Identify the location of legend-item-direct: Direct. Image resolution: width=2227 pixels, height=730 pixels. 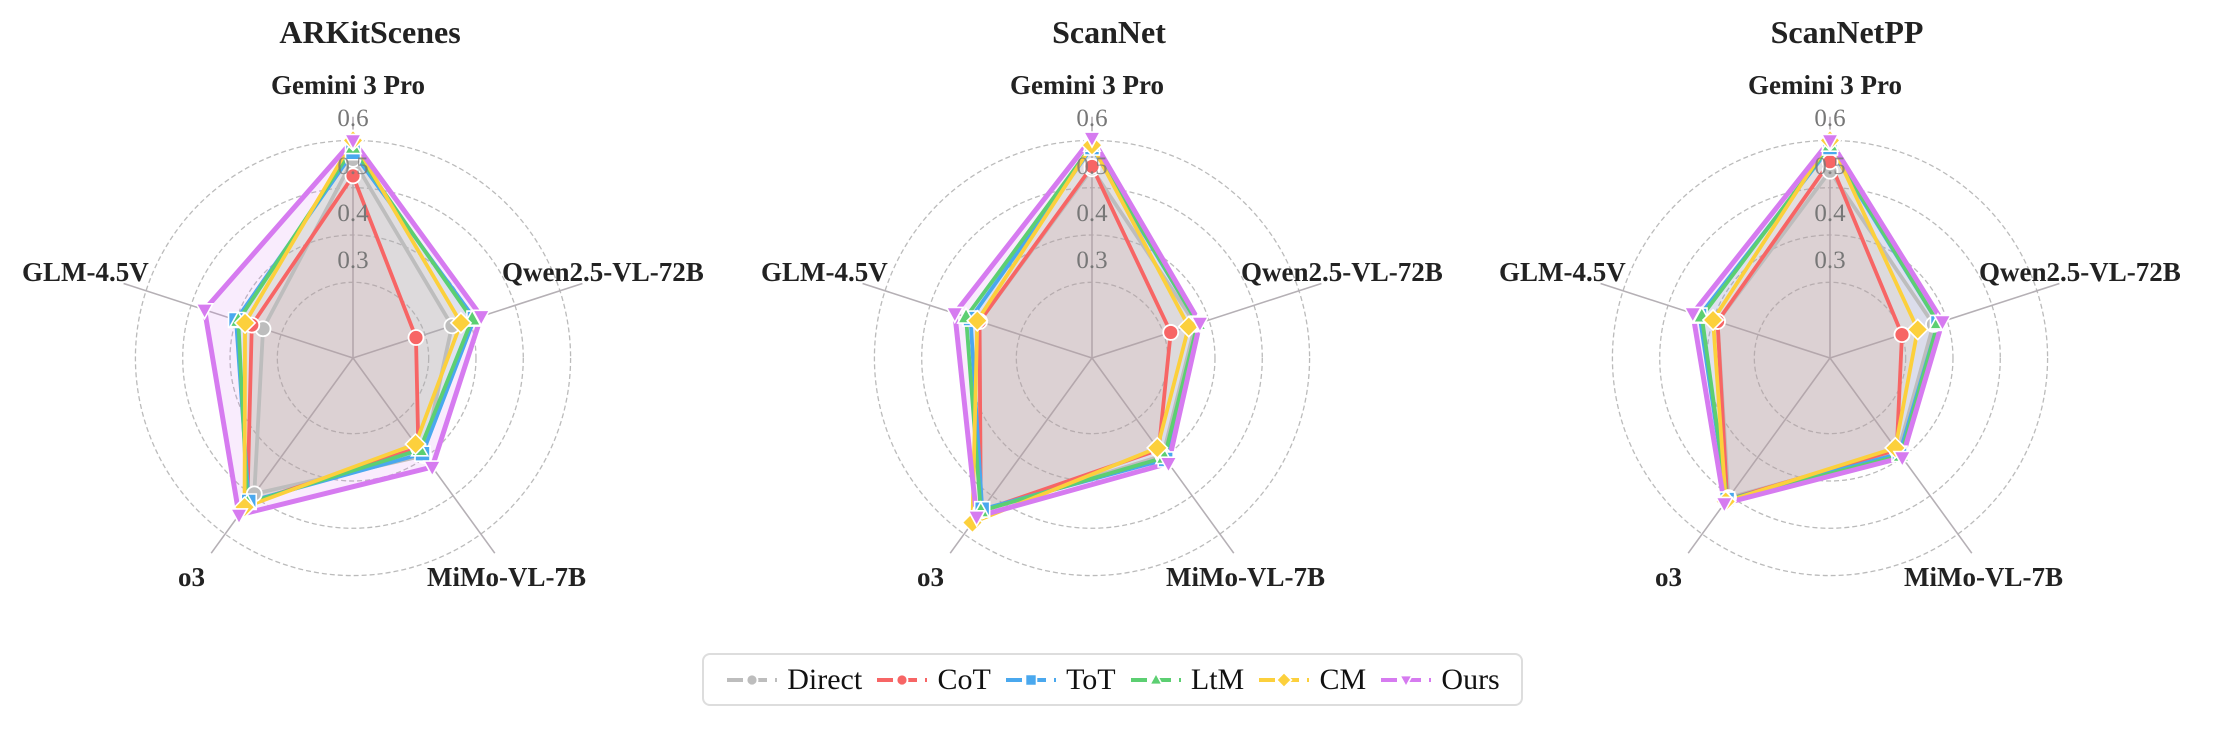
(793, 680).